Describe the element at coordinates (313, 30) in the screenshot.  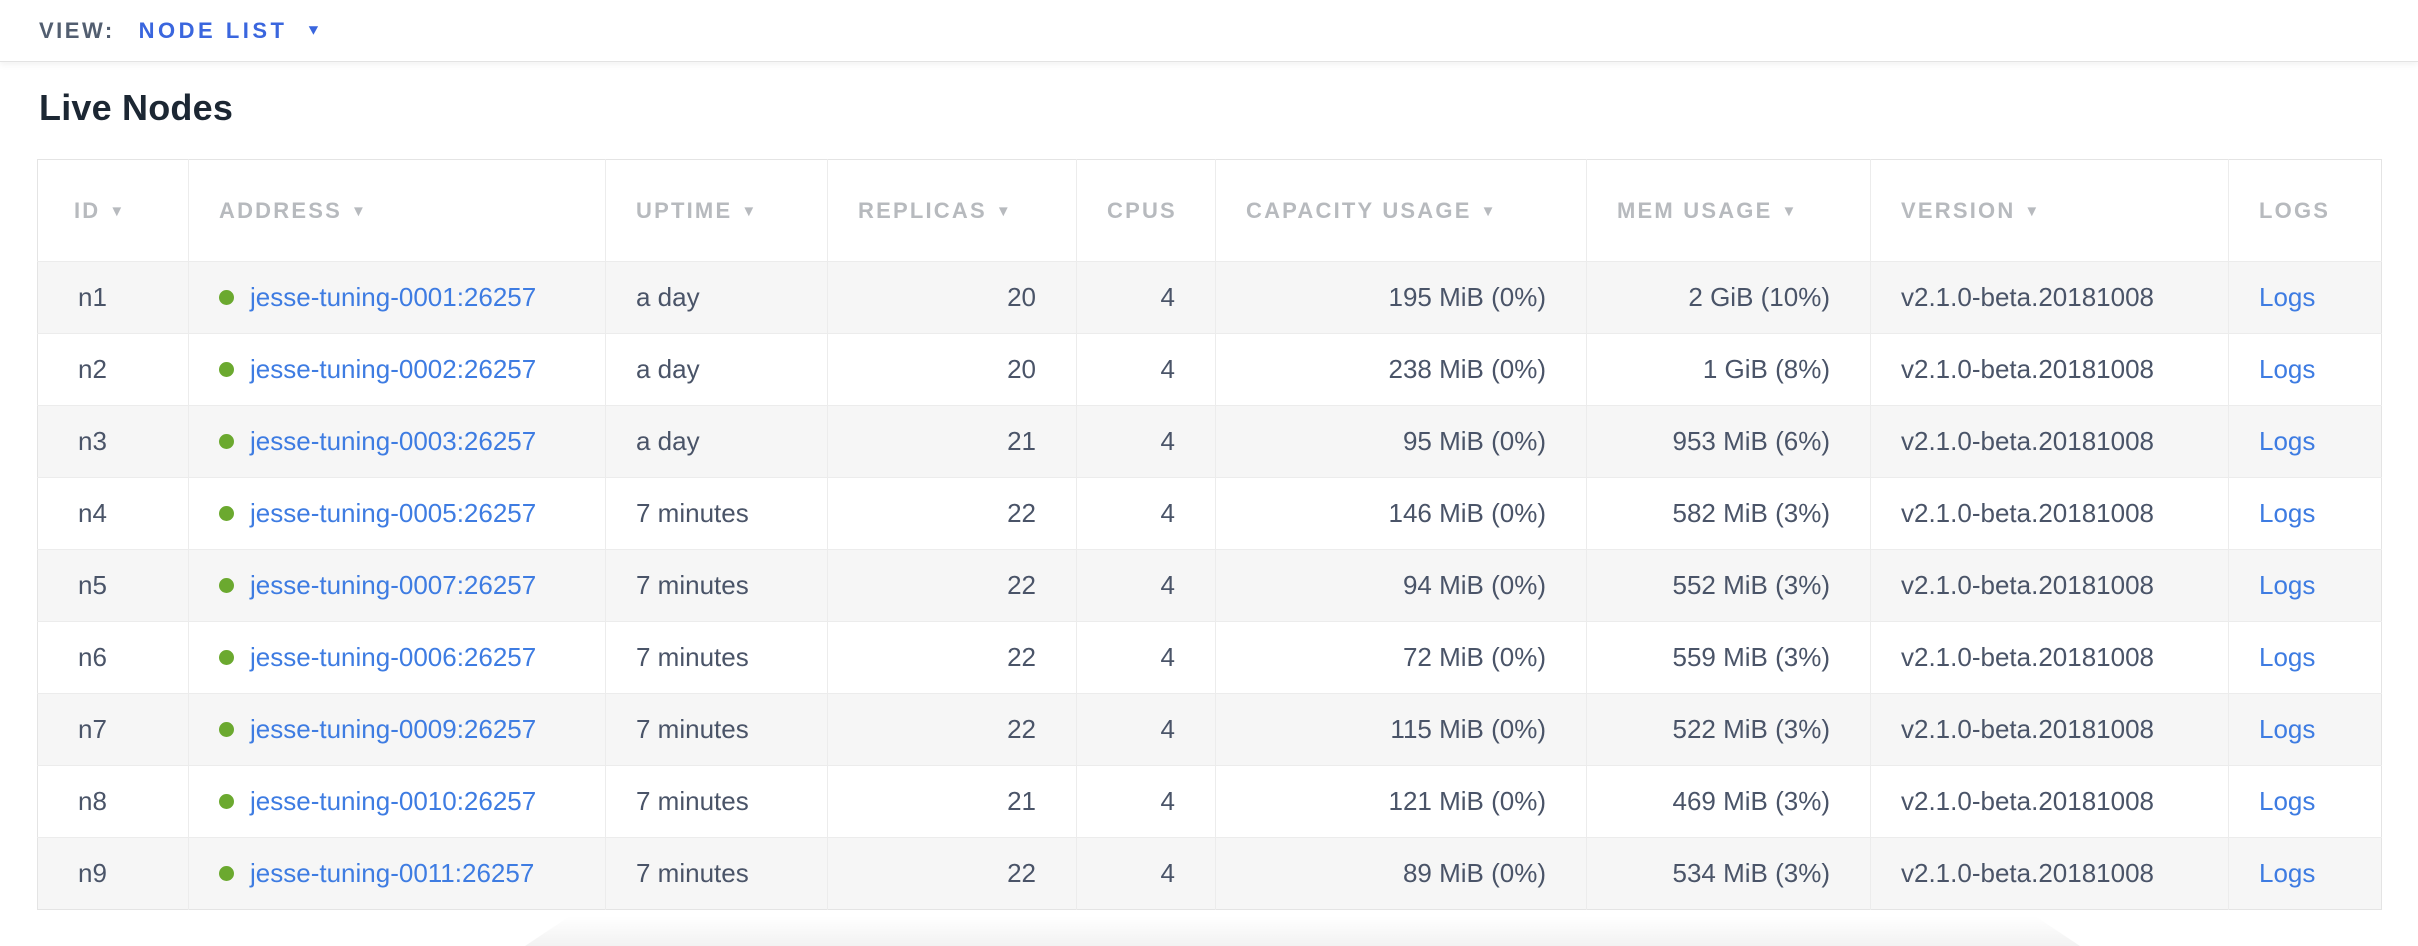
I see `chevron-down-icon: ▼` at that location.